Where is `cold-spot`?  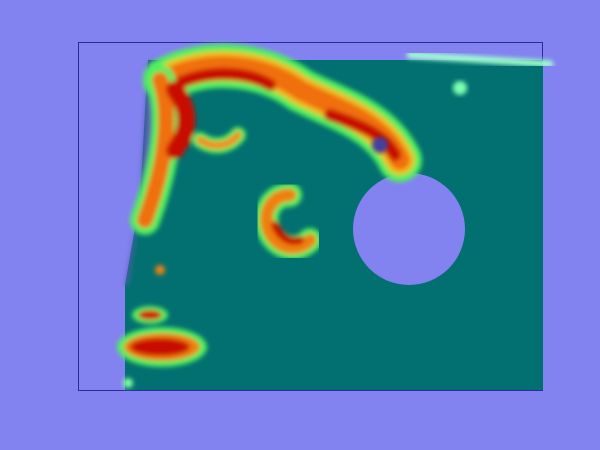 cold-spot is located at coordinates (380, 145).